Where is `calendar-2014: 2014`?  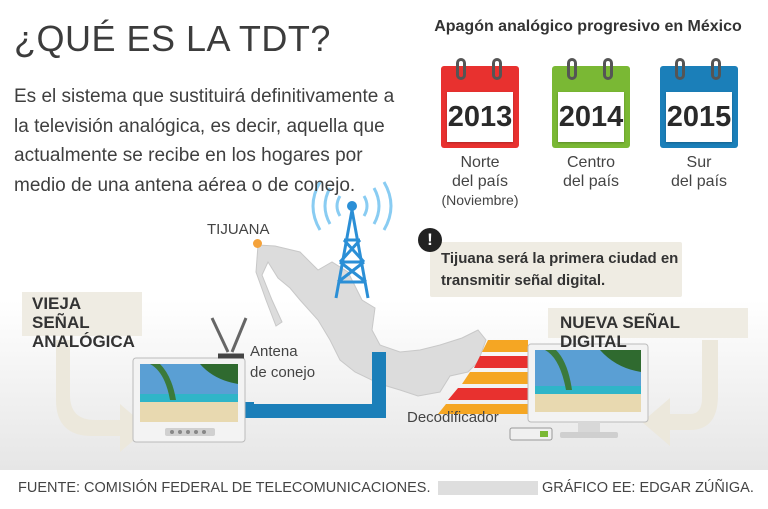
calendar-2014: 2014 is located at coordinates (591, 103).